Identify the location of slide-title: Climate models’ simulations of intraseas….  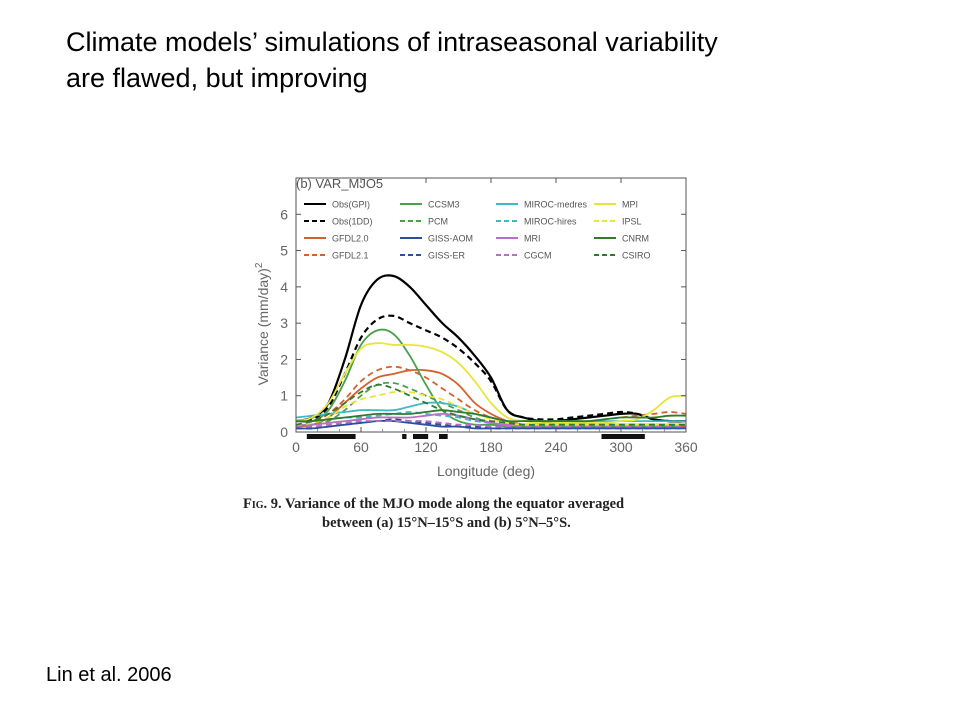
(496, 60).